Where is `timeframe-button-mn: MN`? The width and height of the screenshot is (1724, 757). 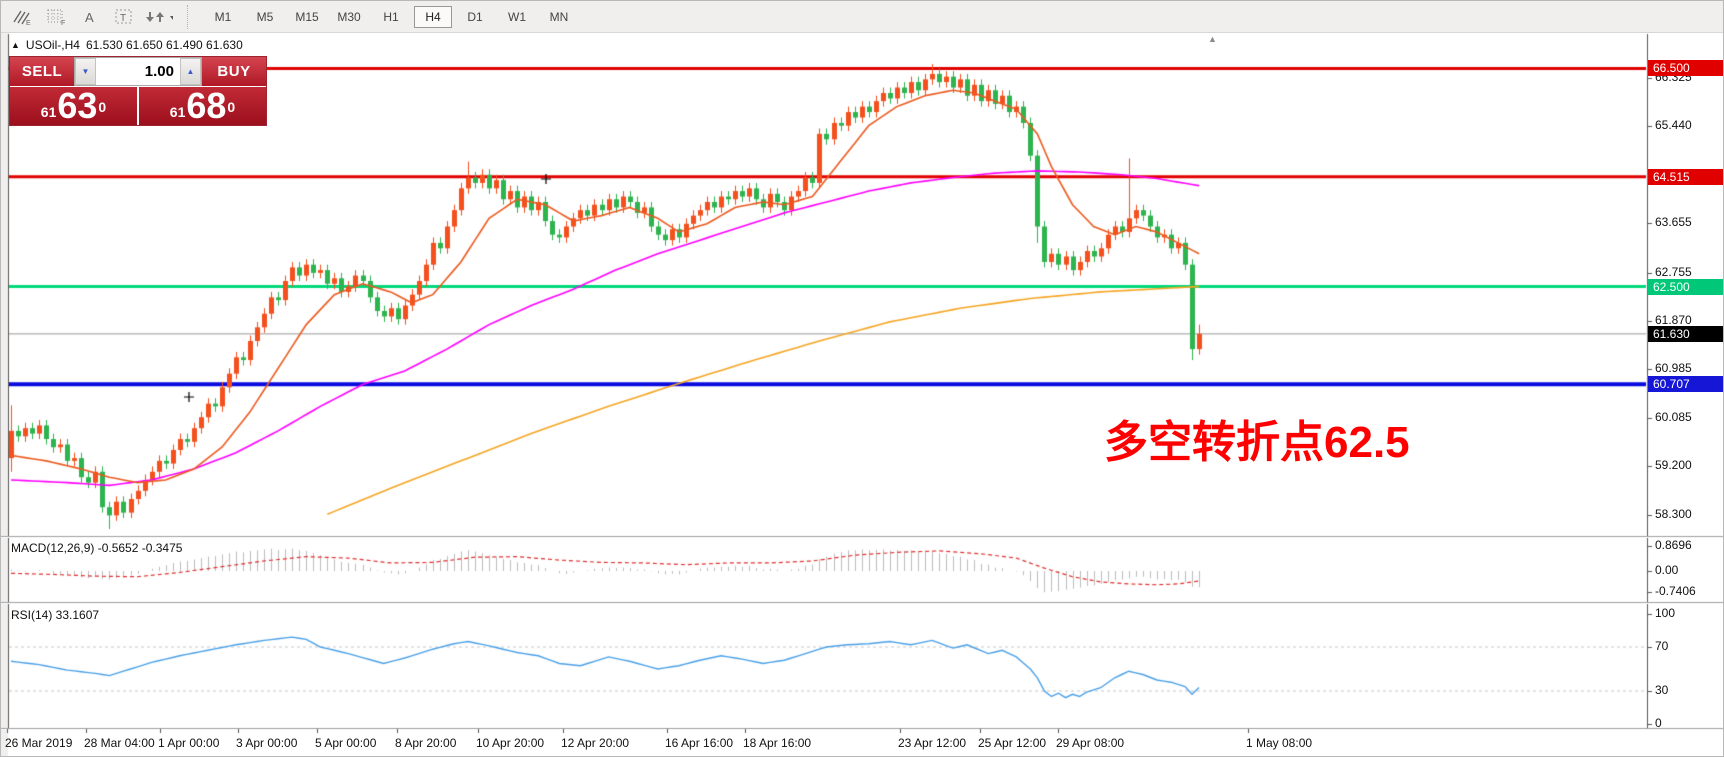
timeframe-button-mn: MN is located at coordinates (559, 16).